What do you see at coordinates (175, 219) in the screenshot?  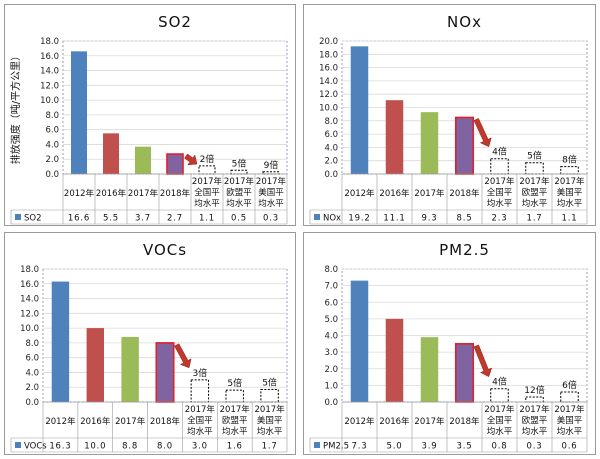 I see `value-label: 2.7` at bounding box center [175, 219].